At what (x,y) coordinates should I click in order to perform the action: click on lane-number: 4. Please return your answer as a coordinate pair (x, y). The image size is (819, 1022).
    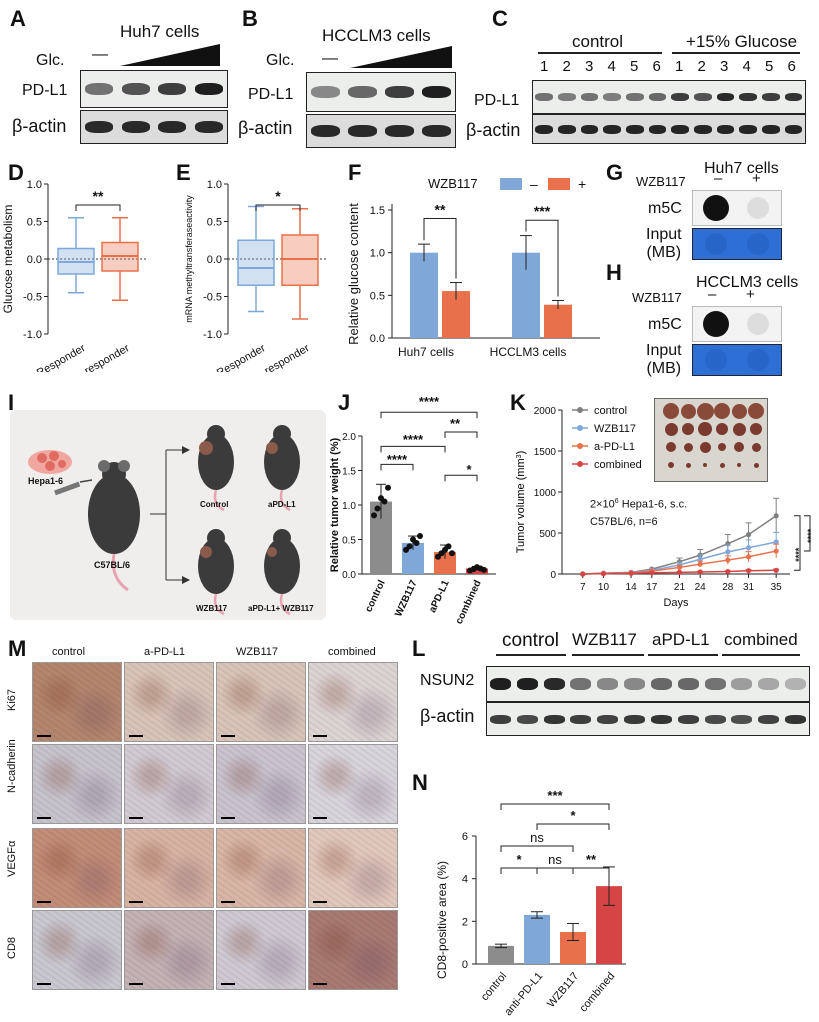
    Looking at the image, I should click on (611, 66).